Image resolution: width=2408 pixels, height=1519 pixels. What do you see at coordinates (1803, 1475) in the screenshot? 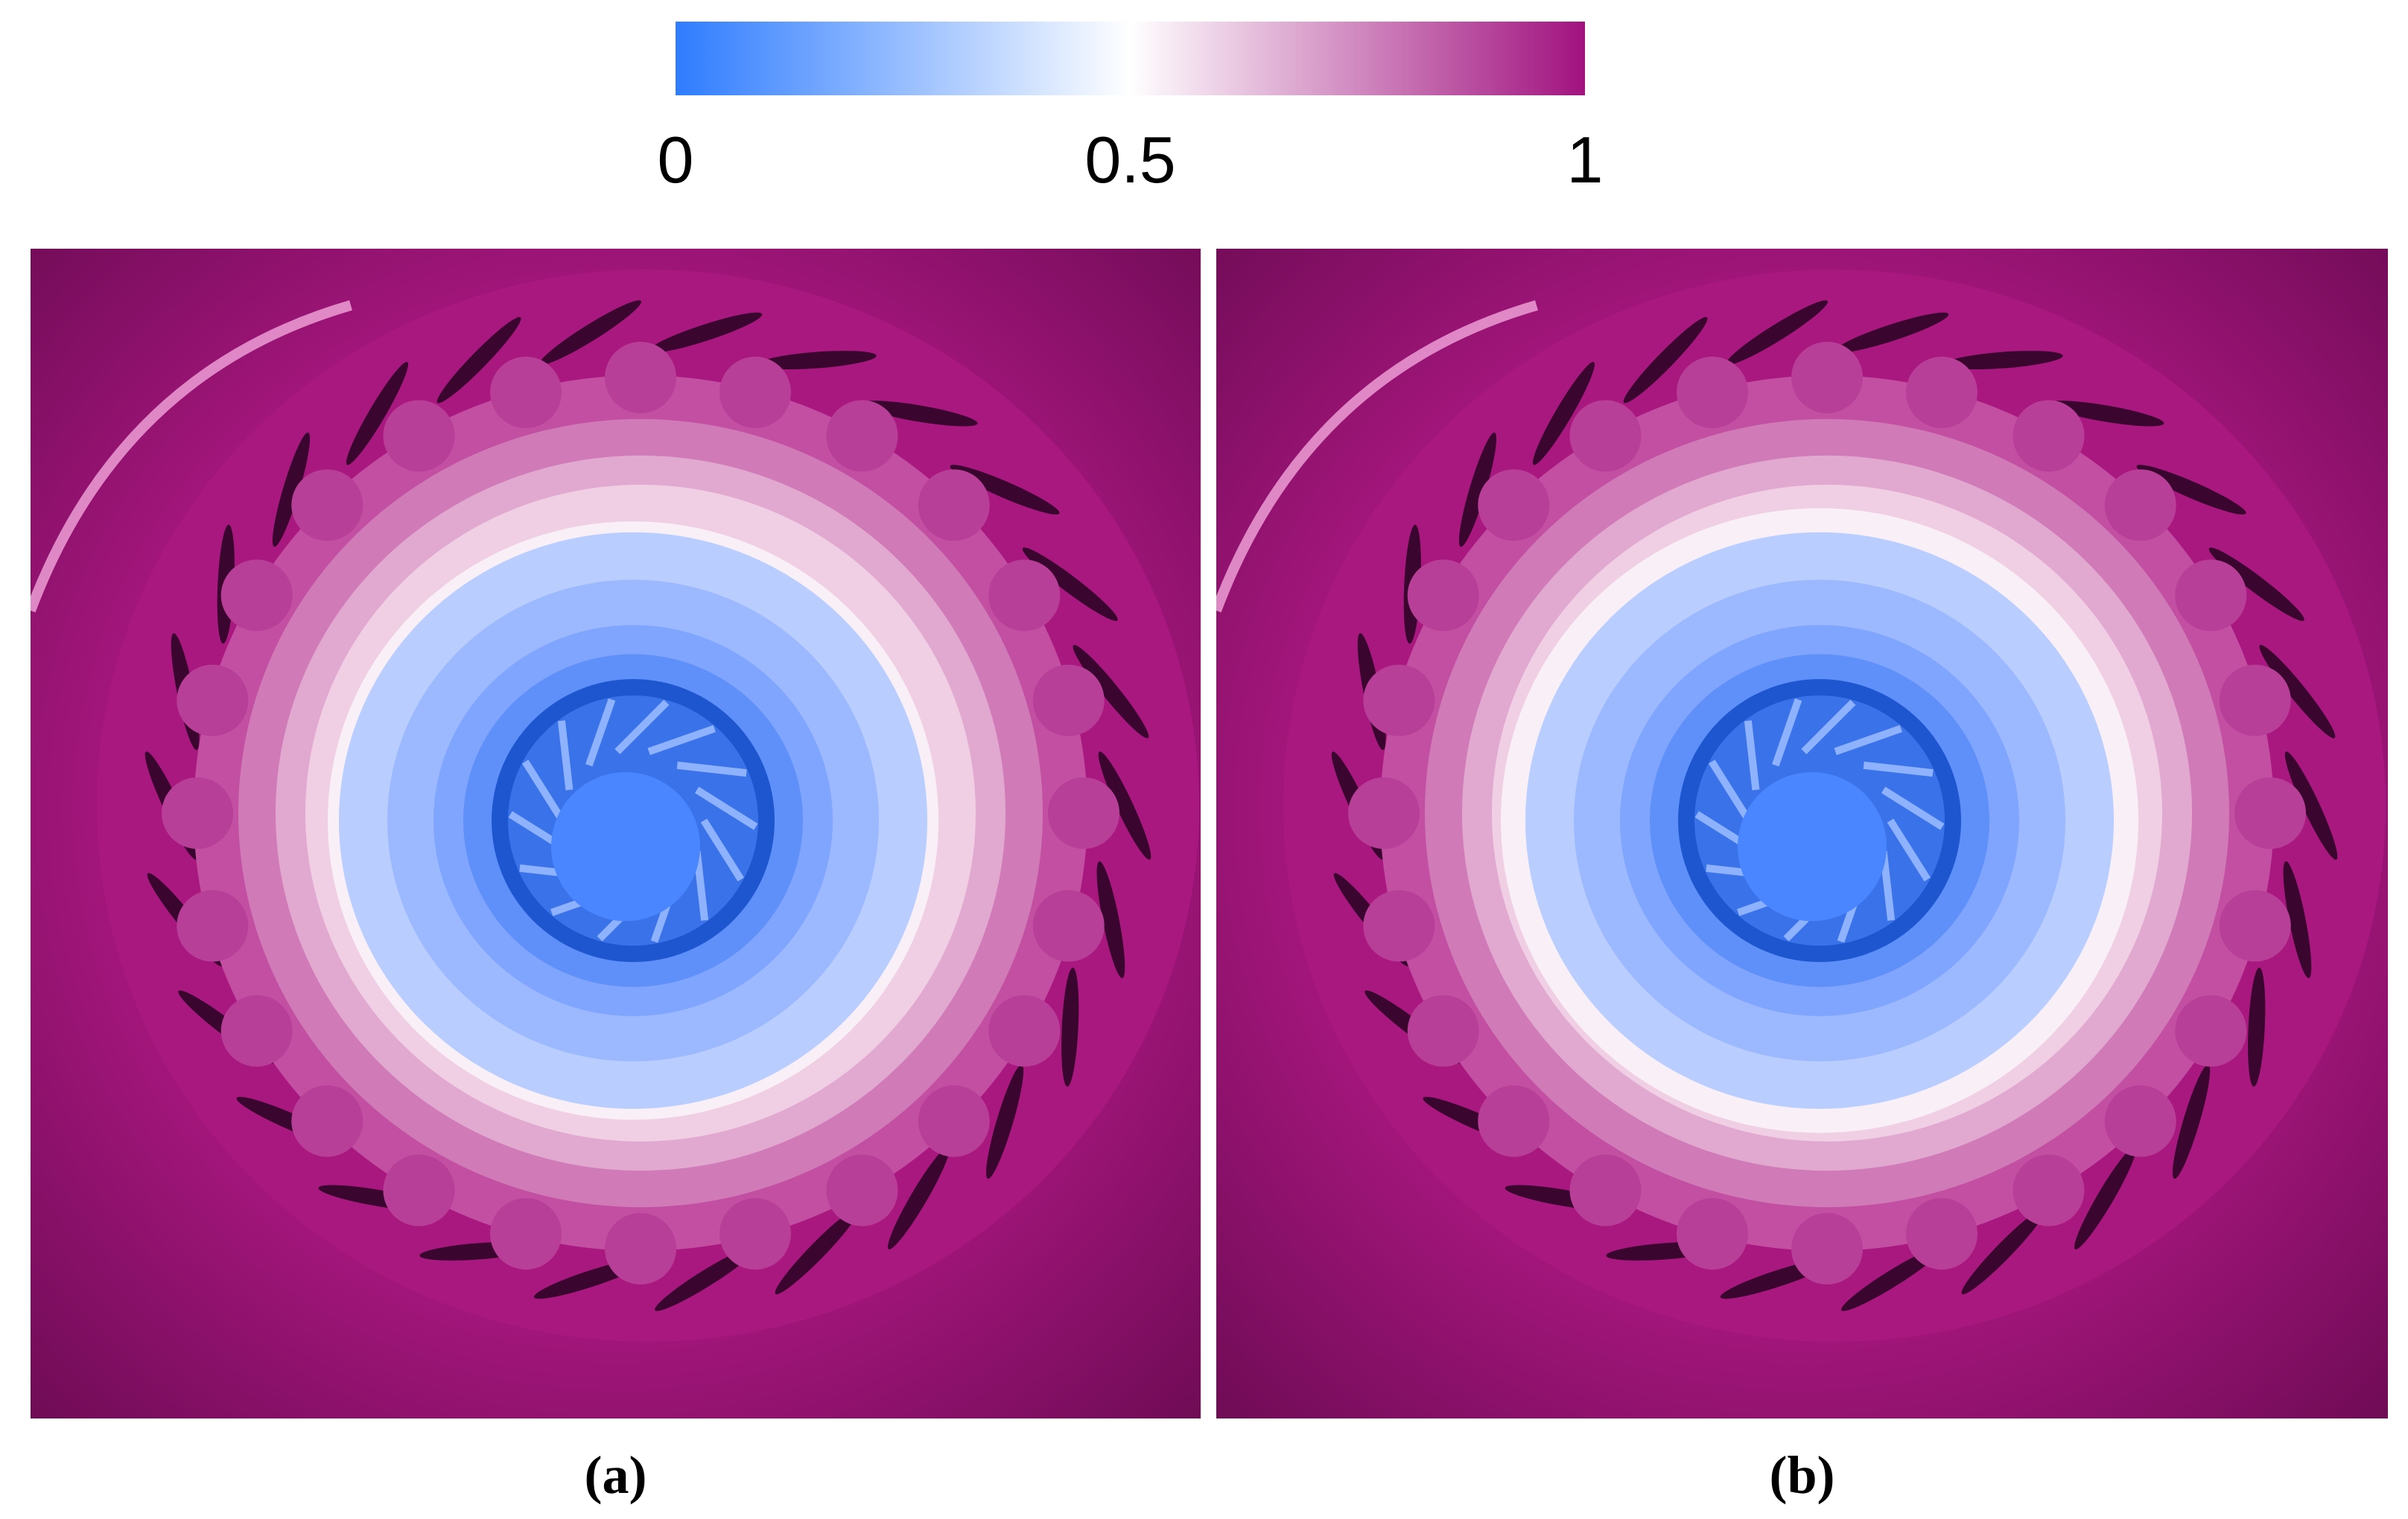
I see `panel-caption: (b)` at bounding box center [1803, 1475].